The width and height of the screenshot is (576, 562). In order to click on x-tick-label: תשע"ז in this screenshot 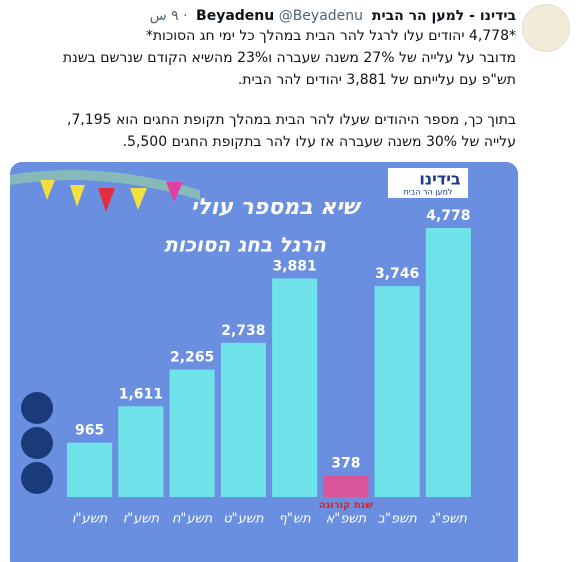, I will do `click(141, 519)`.